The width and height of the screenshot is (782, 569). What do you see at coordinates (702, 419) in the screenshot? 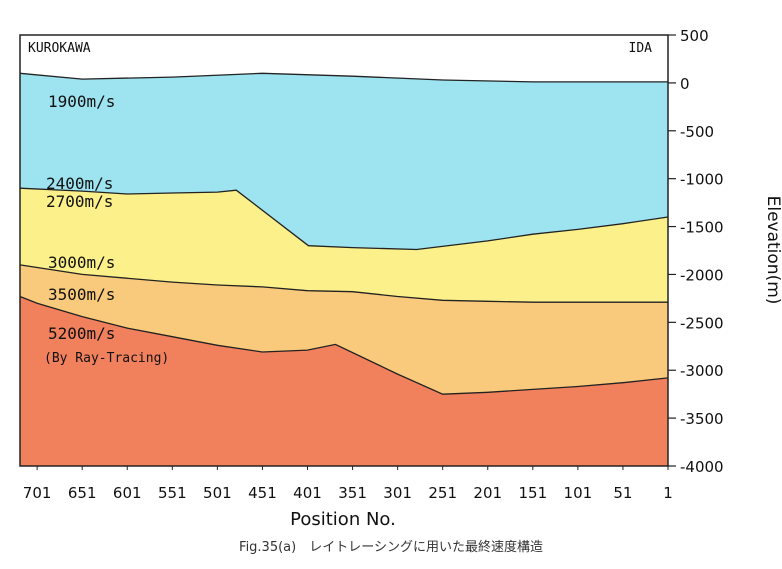
I see `y-tick-label: -3500` at bounding box center [702, 419].